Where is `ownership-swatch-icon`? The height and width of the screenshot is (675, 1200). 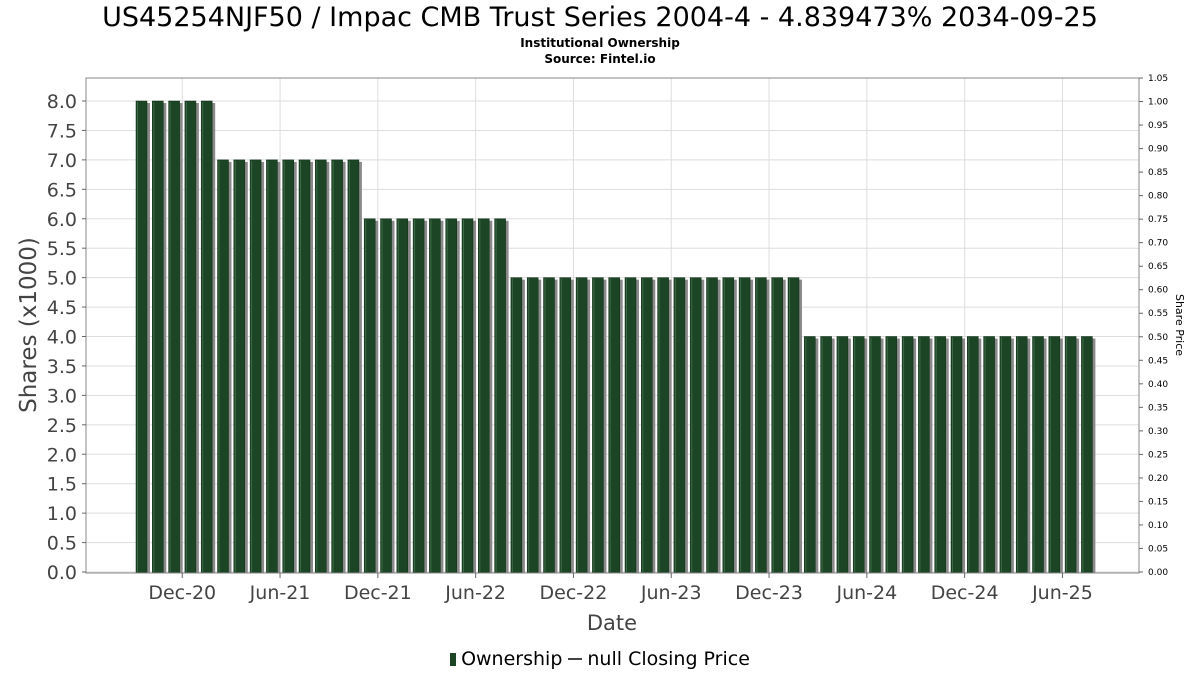
ownership-swatch-icon is located at coordinates (453, 659).